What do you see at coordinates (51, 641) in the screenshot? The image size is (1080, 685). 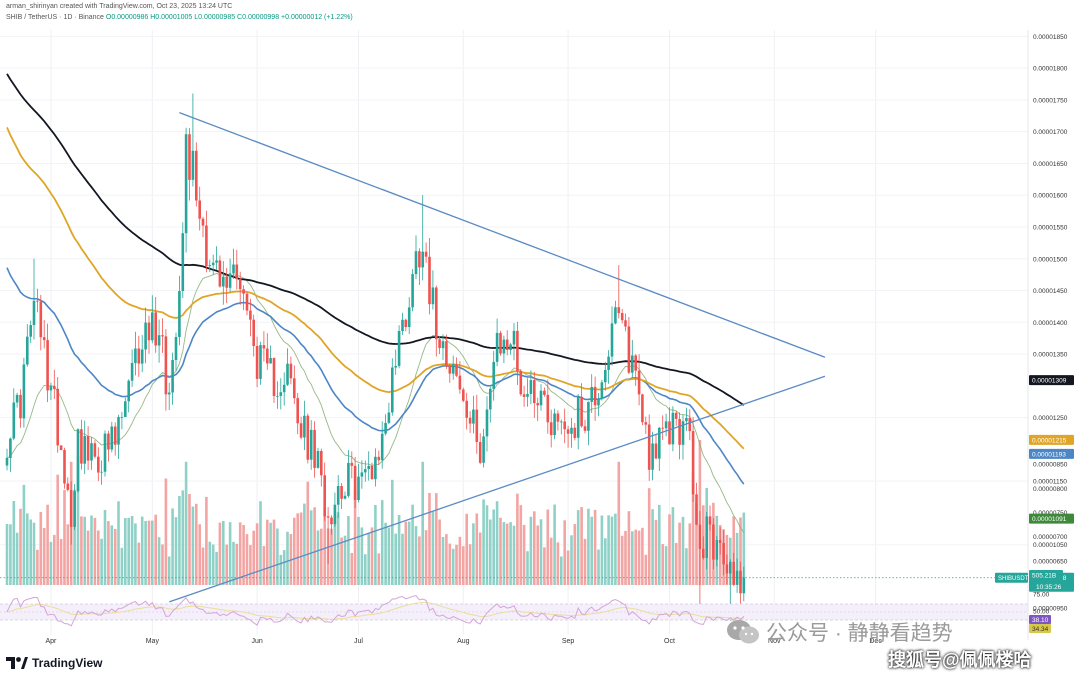 I see `month-tick-label: Apr` at bounding box center [51, 641].